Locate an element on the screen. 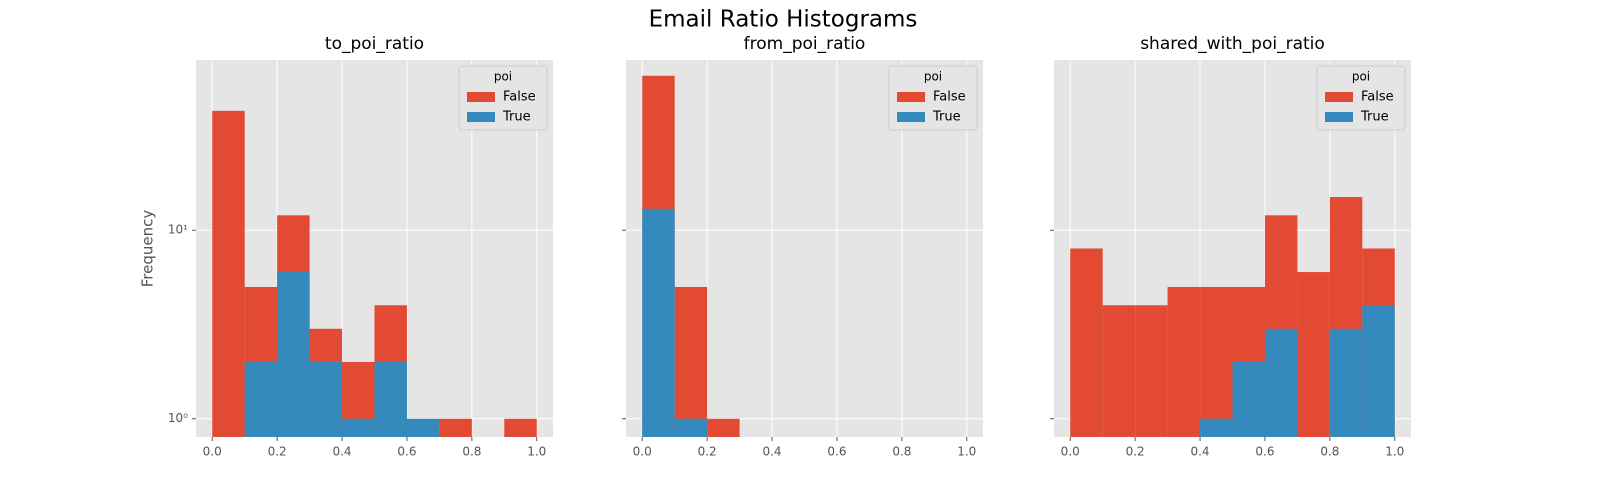  subplot-title: shared_with_poi_ratio is located at coordinates (1232, 44).